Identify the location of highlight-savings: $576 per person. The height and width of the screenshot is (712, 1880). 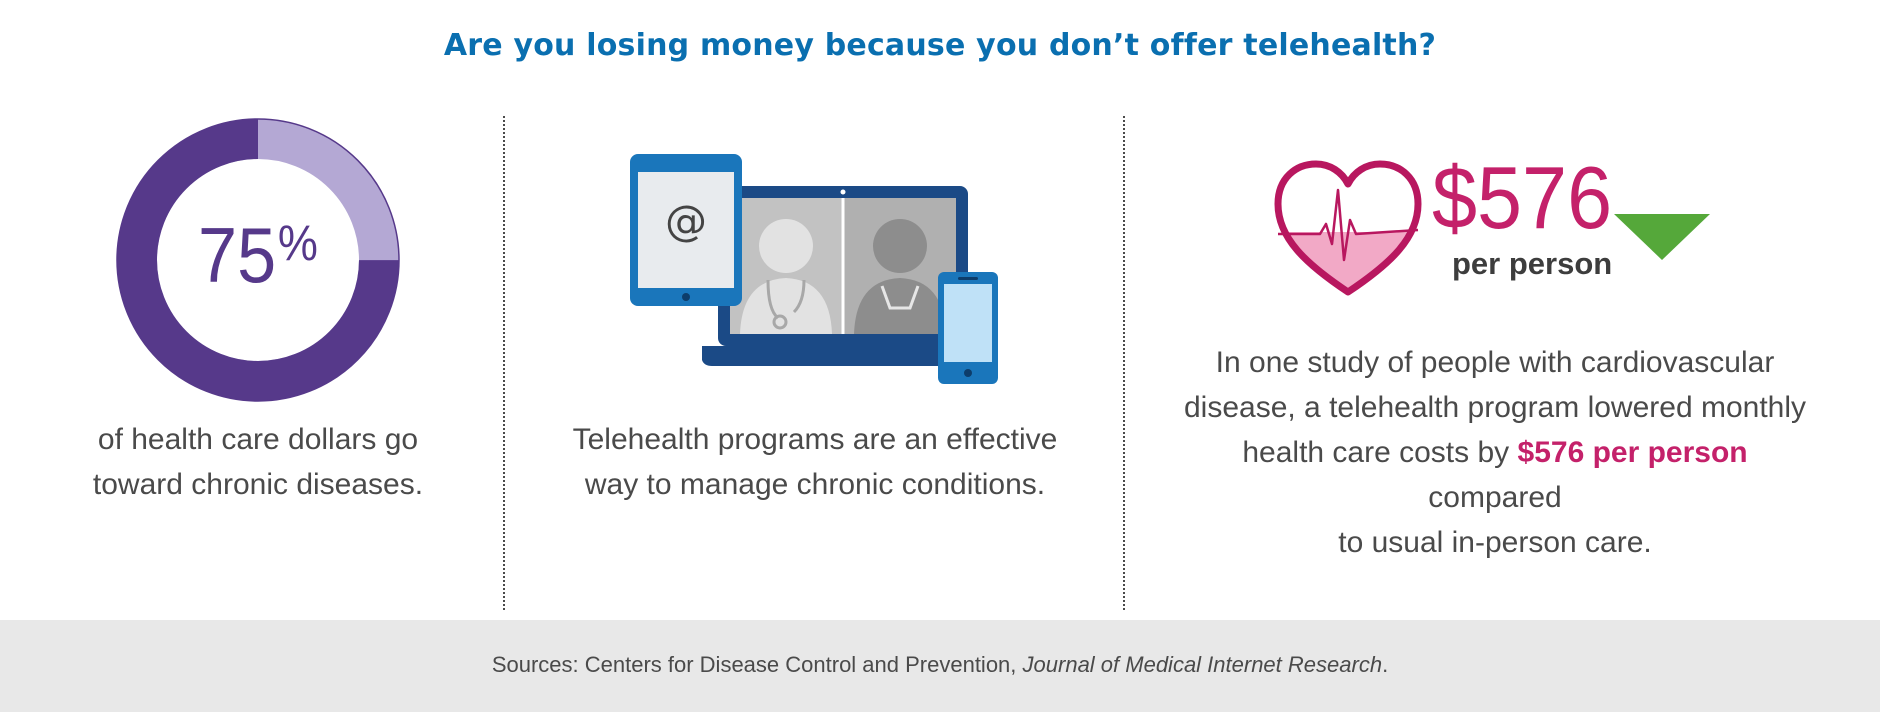
(1632, 452).